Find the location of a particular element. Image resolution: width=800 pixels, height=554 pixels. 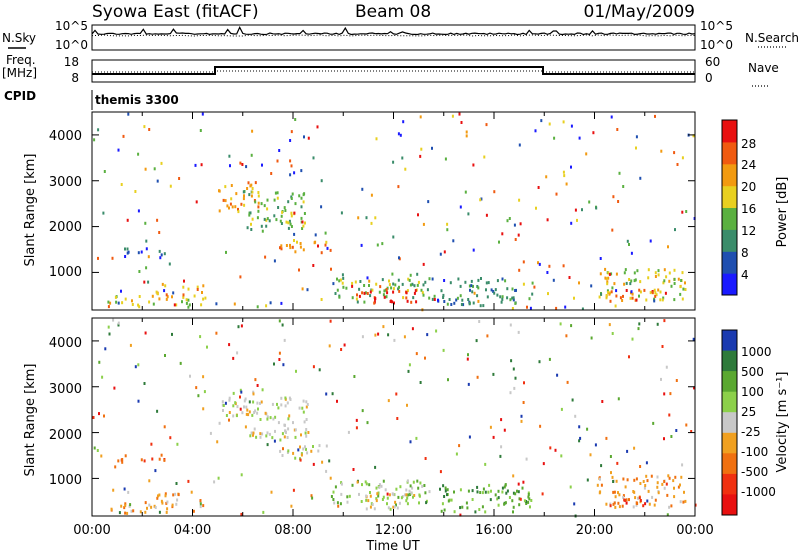

vel-ytick-3000: 3000 is located at coordinates (65, 389).